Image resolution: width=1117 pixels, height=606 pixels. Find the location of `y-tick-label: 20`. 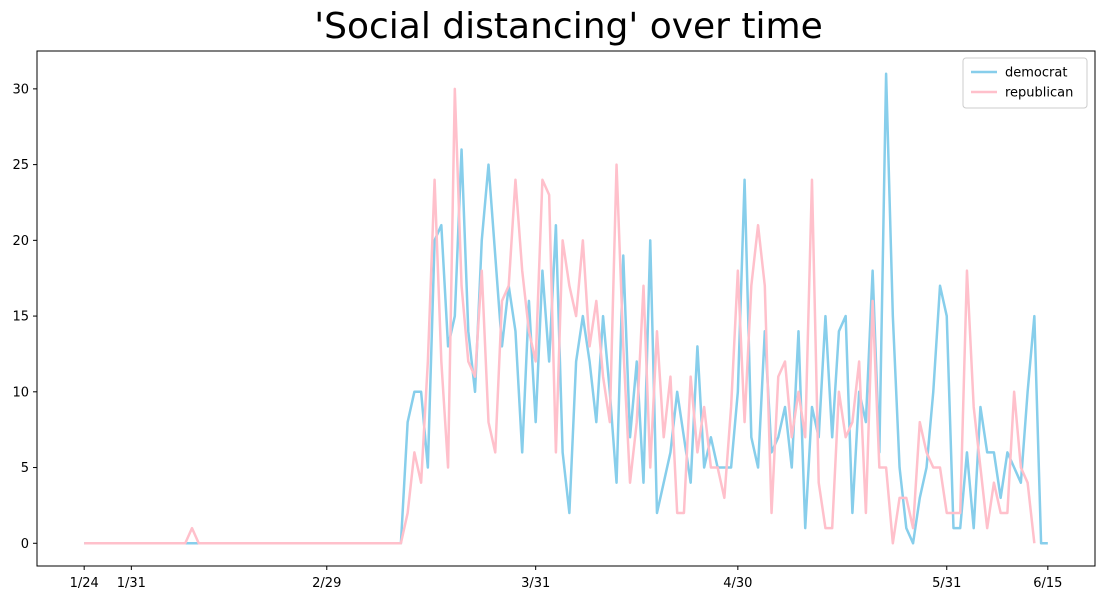

y-tick-label: 20 is located at coordinates (20, 241).